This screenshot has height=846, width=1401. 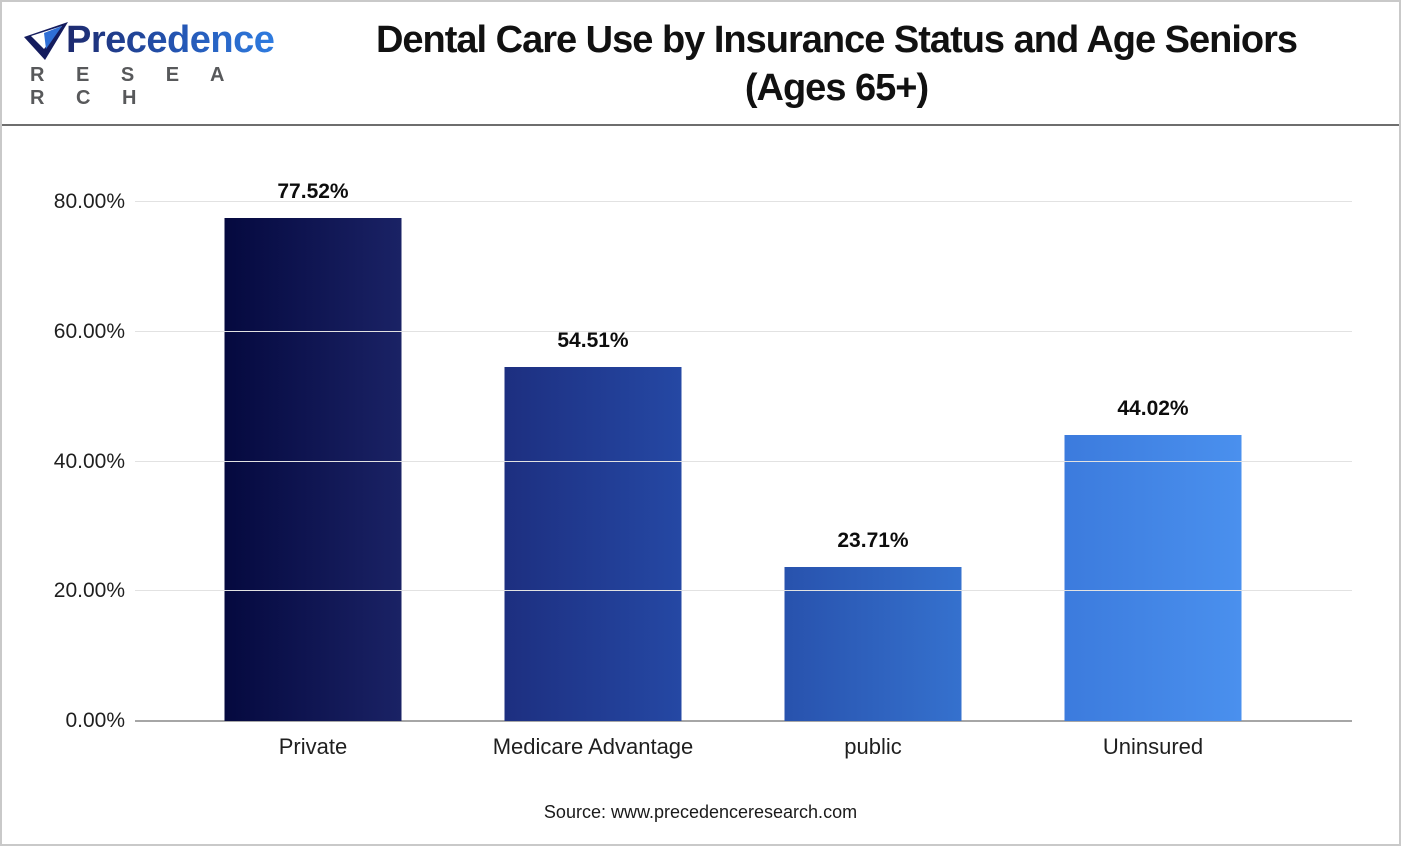 What do you see at coordinates (700, 812) in the screenshot?
I see `source-text: Source: www.precedenceresearch.com` at bounding box center [700, 812].